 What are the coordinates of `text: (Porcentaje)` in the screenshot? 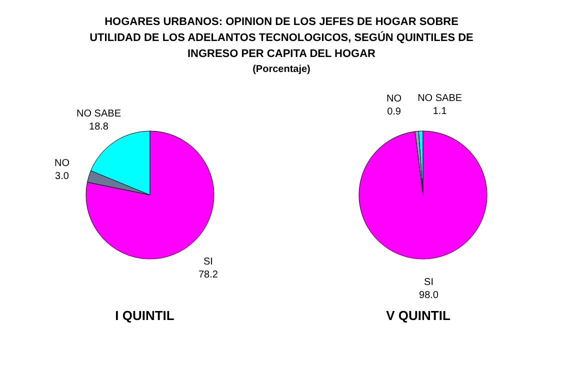 It's located at (282, 70).